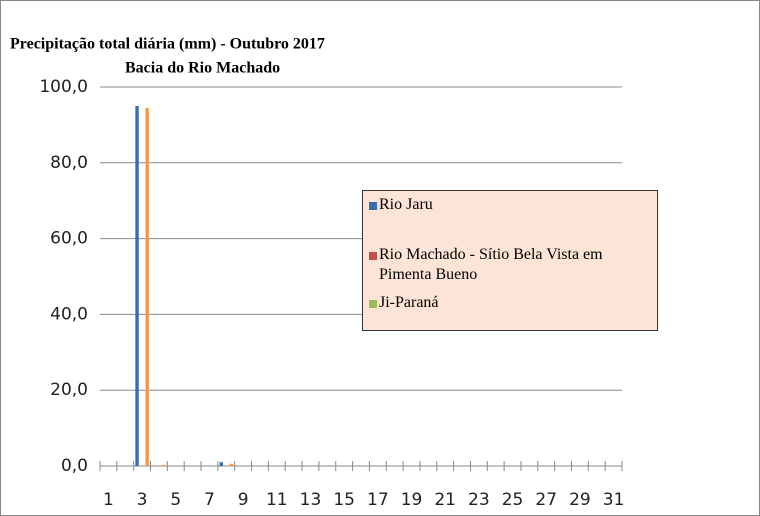  Describe the element at coordinates (510, 303) in the screenshot. I see `legend-item: Ji-Paraná` at that location.